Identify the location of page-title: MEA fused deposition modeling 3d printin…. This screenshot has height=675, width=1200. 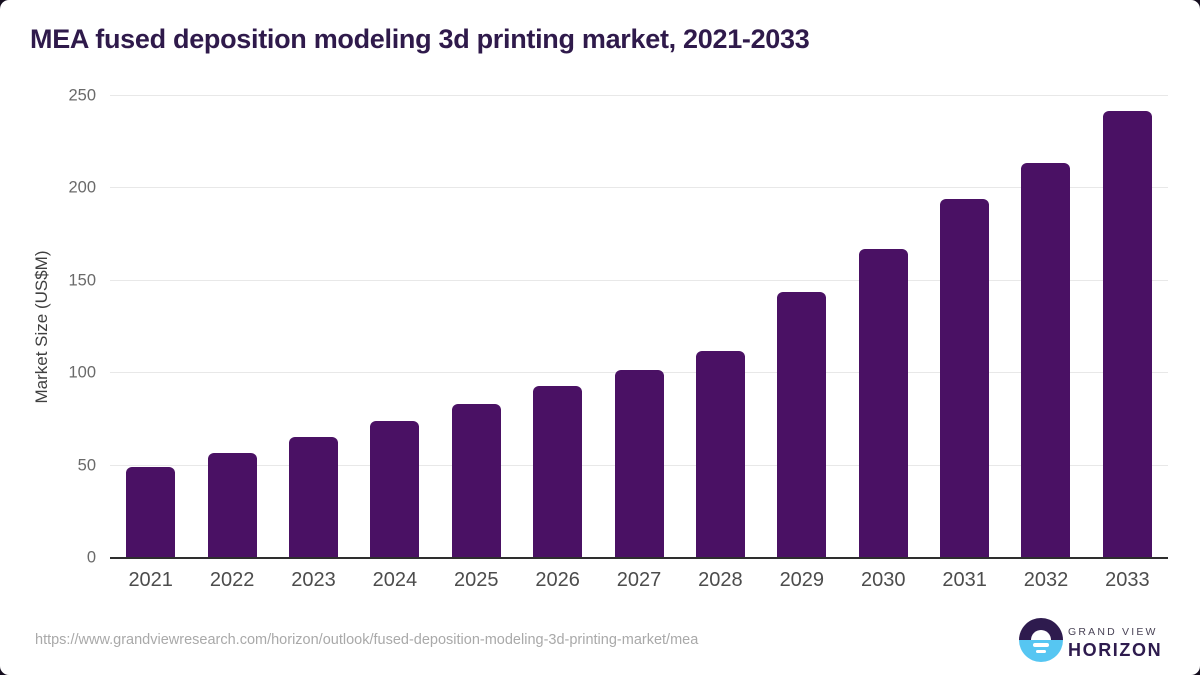
(420, 39).